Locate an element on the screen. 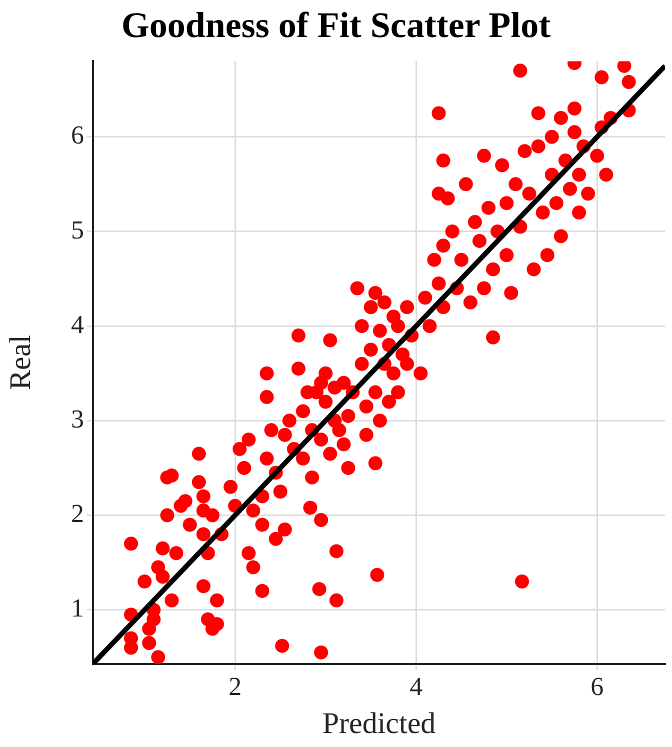  y-tick-label: 5 is located at coordinates (77, 229).